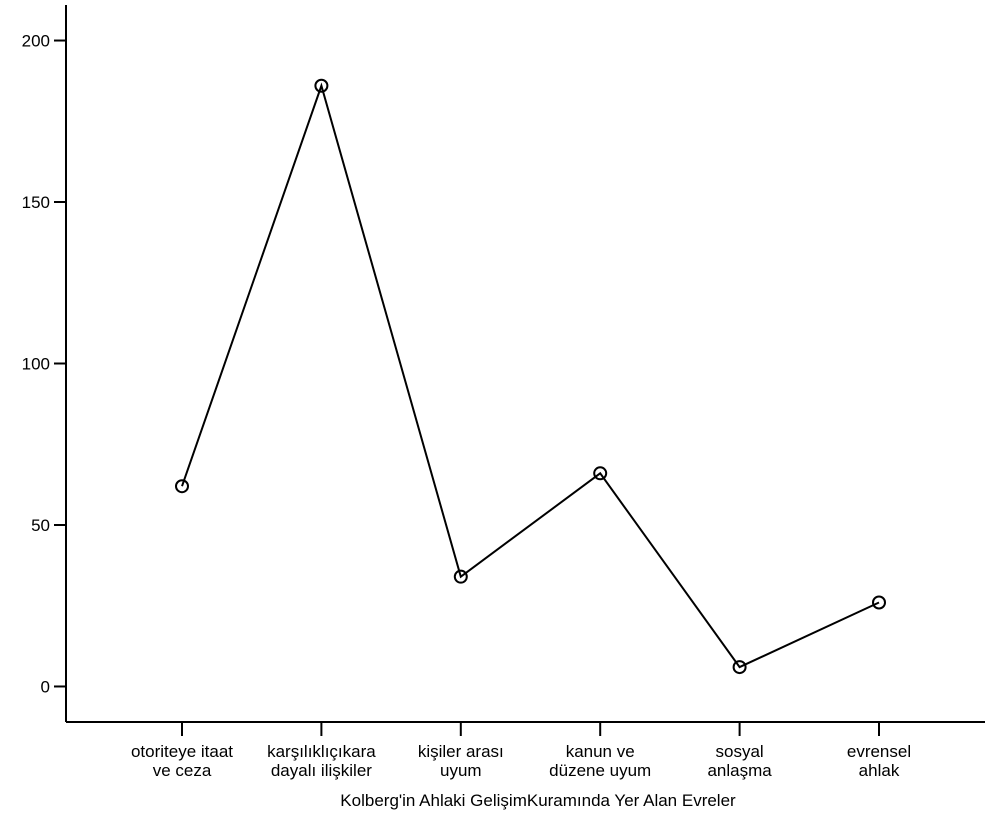 This screenshot has height=814, width=985. I want to click on x-tick-label: kişiler arası uyum, so click(461, 761).